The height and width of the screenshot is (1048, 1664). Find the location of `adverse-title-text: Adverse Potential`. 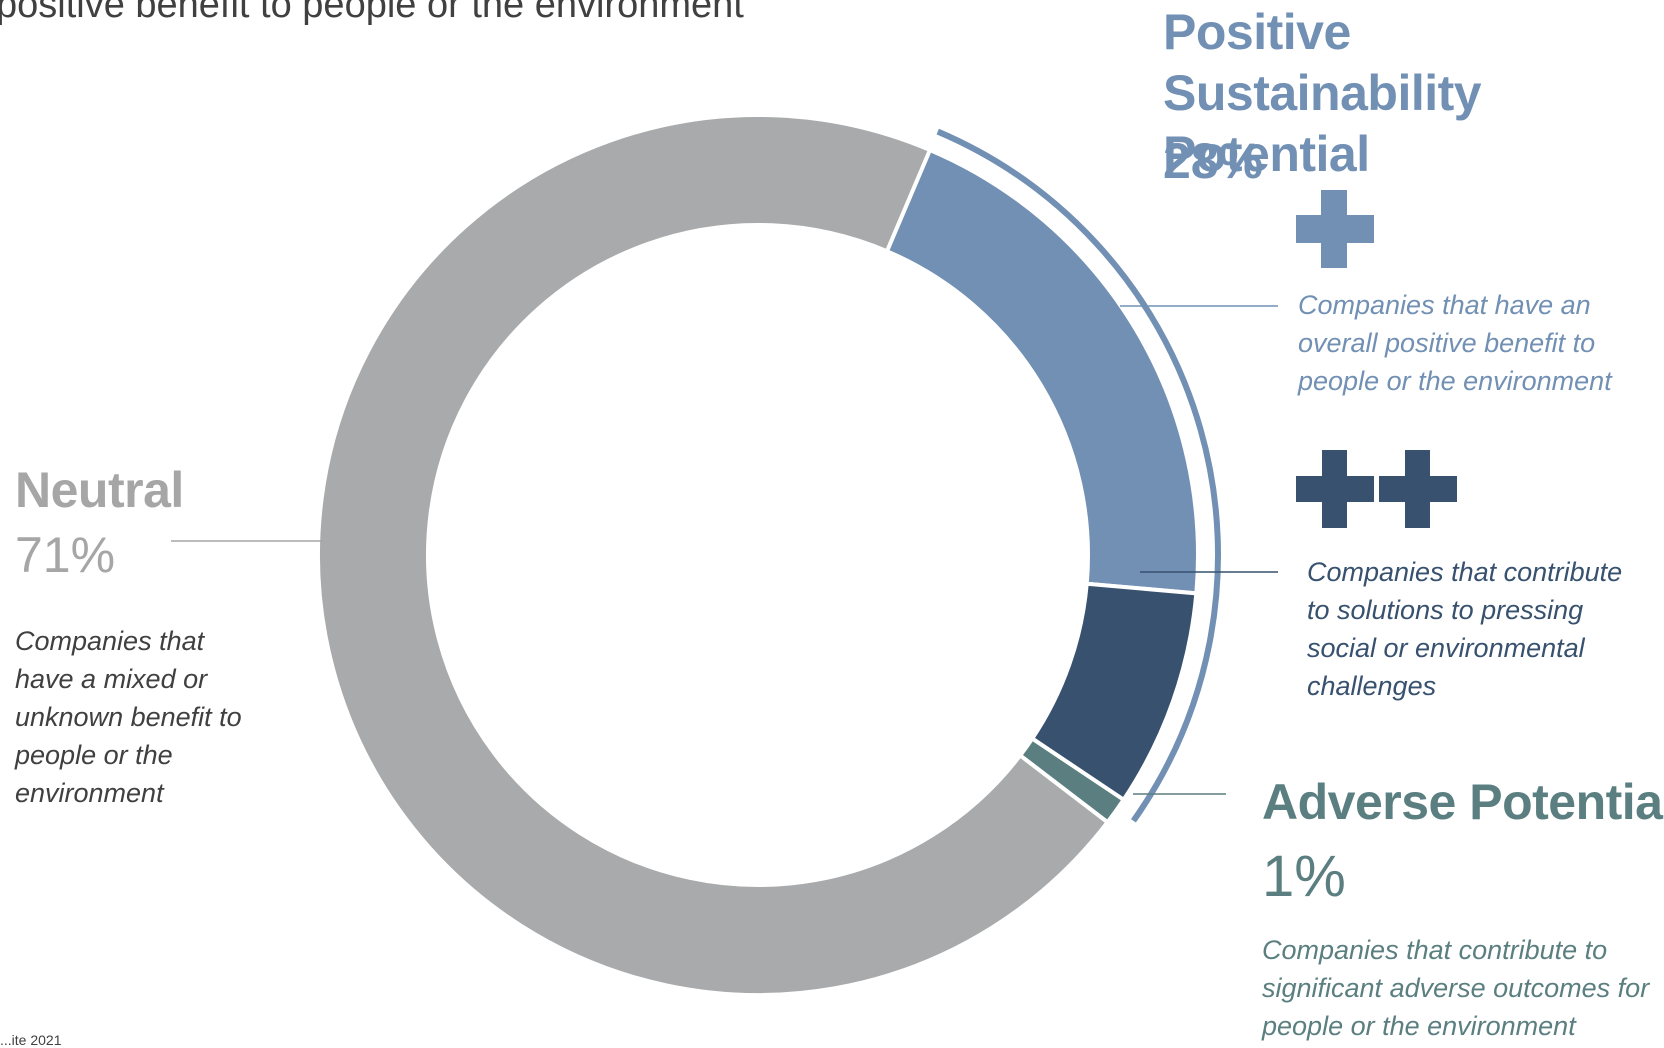

adverse-title-text: Adverse Potential is located at coordinates (1463, 802).